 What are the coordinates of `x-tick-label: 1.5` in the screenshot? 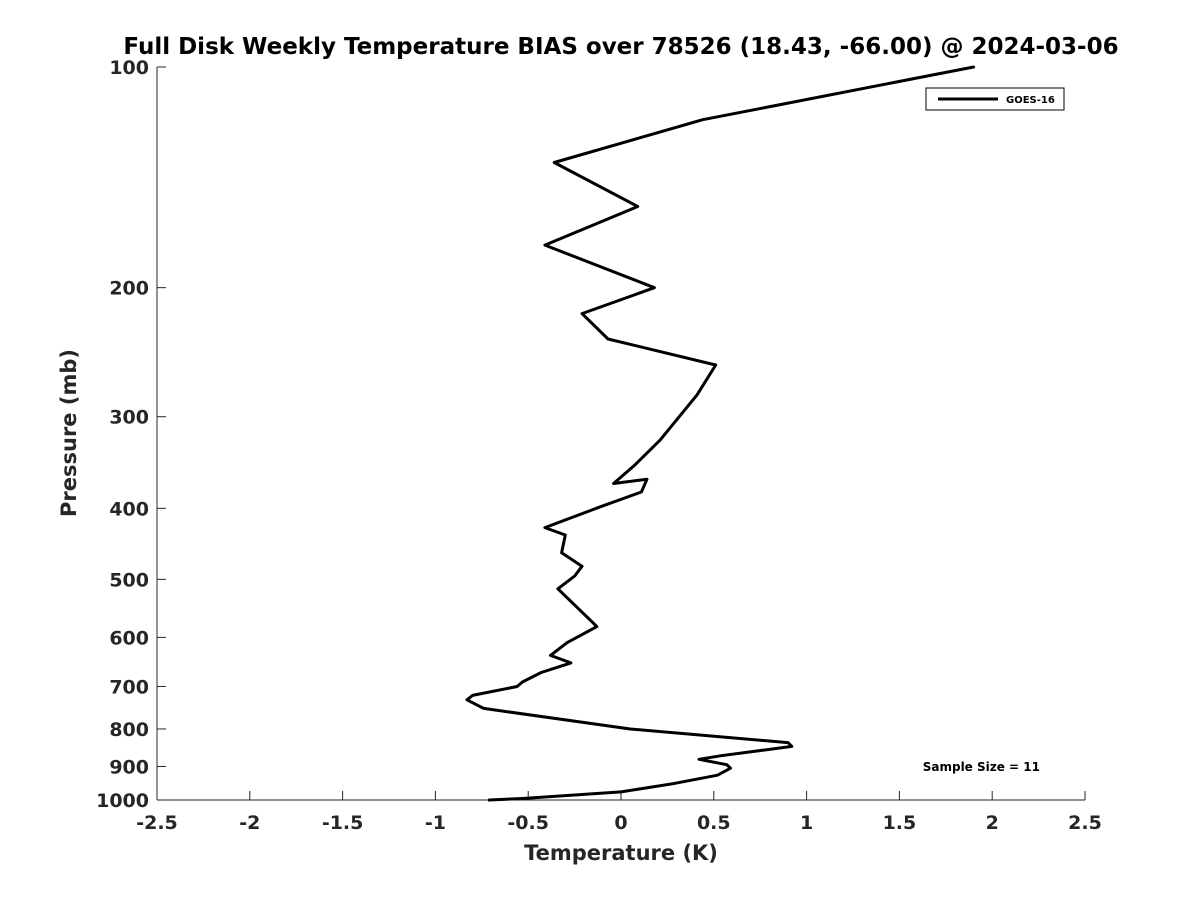 It's located at (900, 823).